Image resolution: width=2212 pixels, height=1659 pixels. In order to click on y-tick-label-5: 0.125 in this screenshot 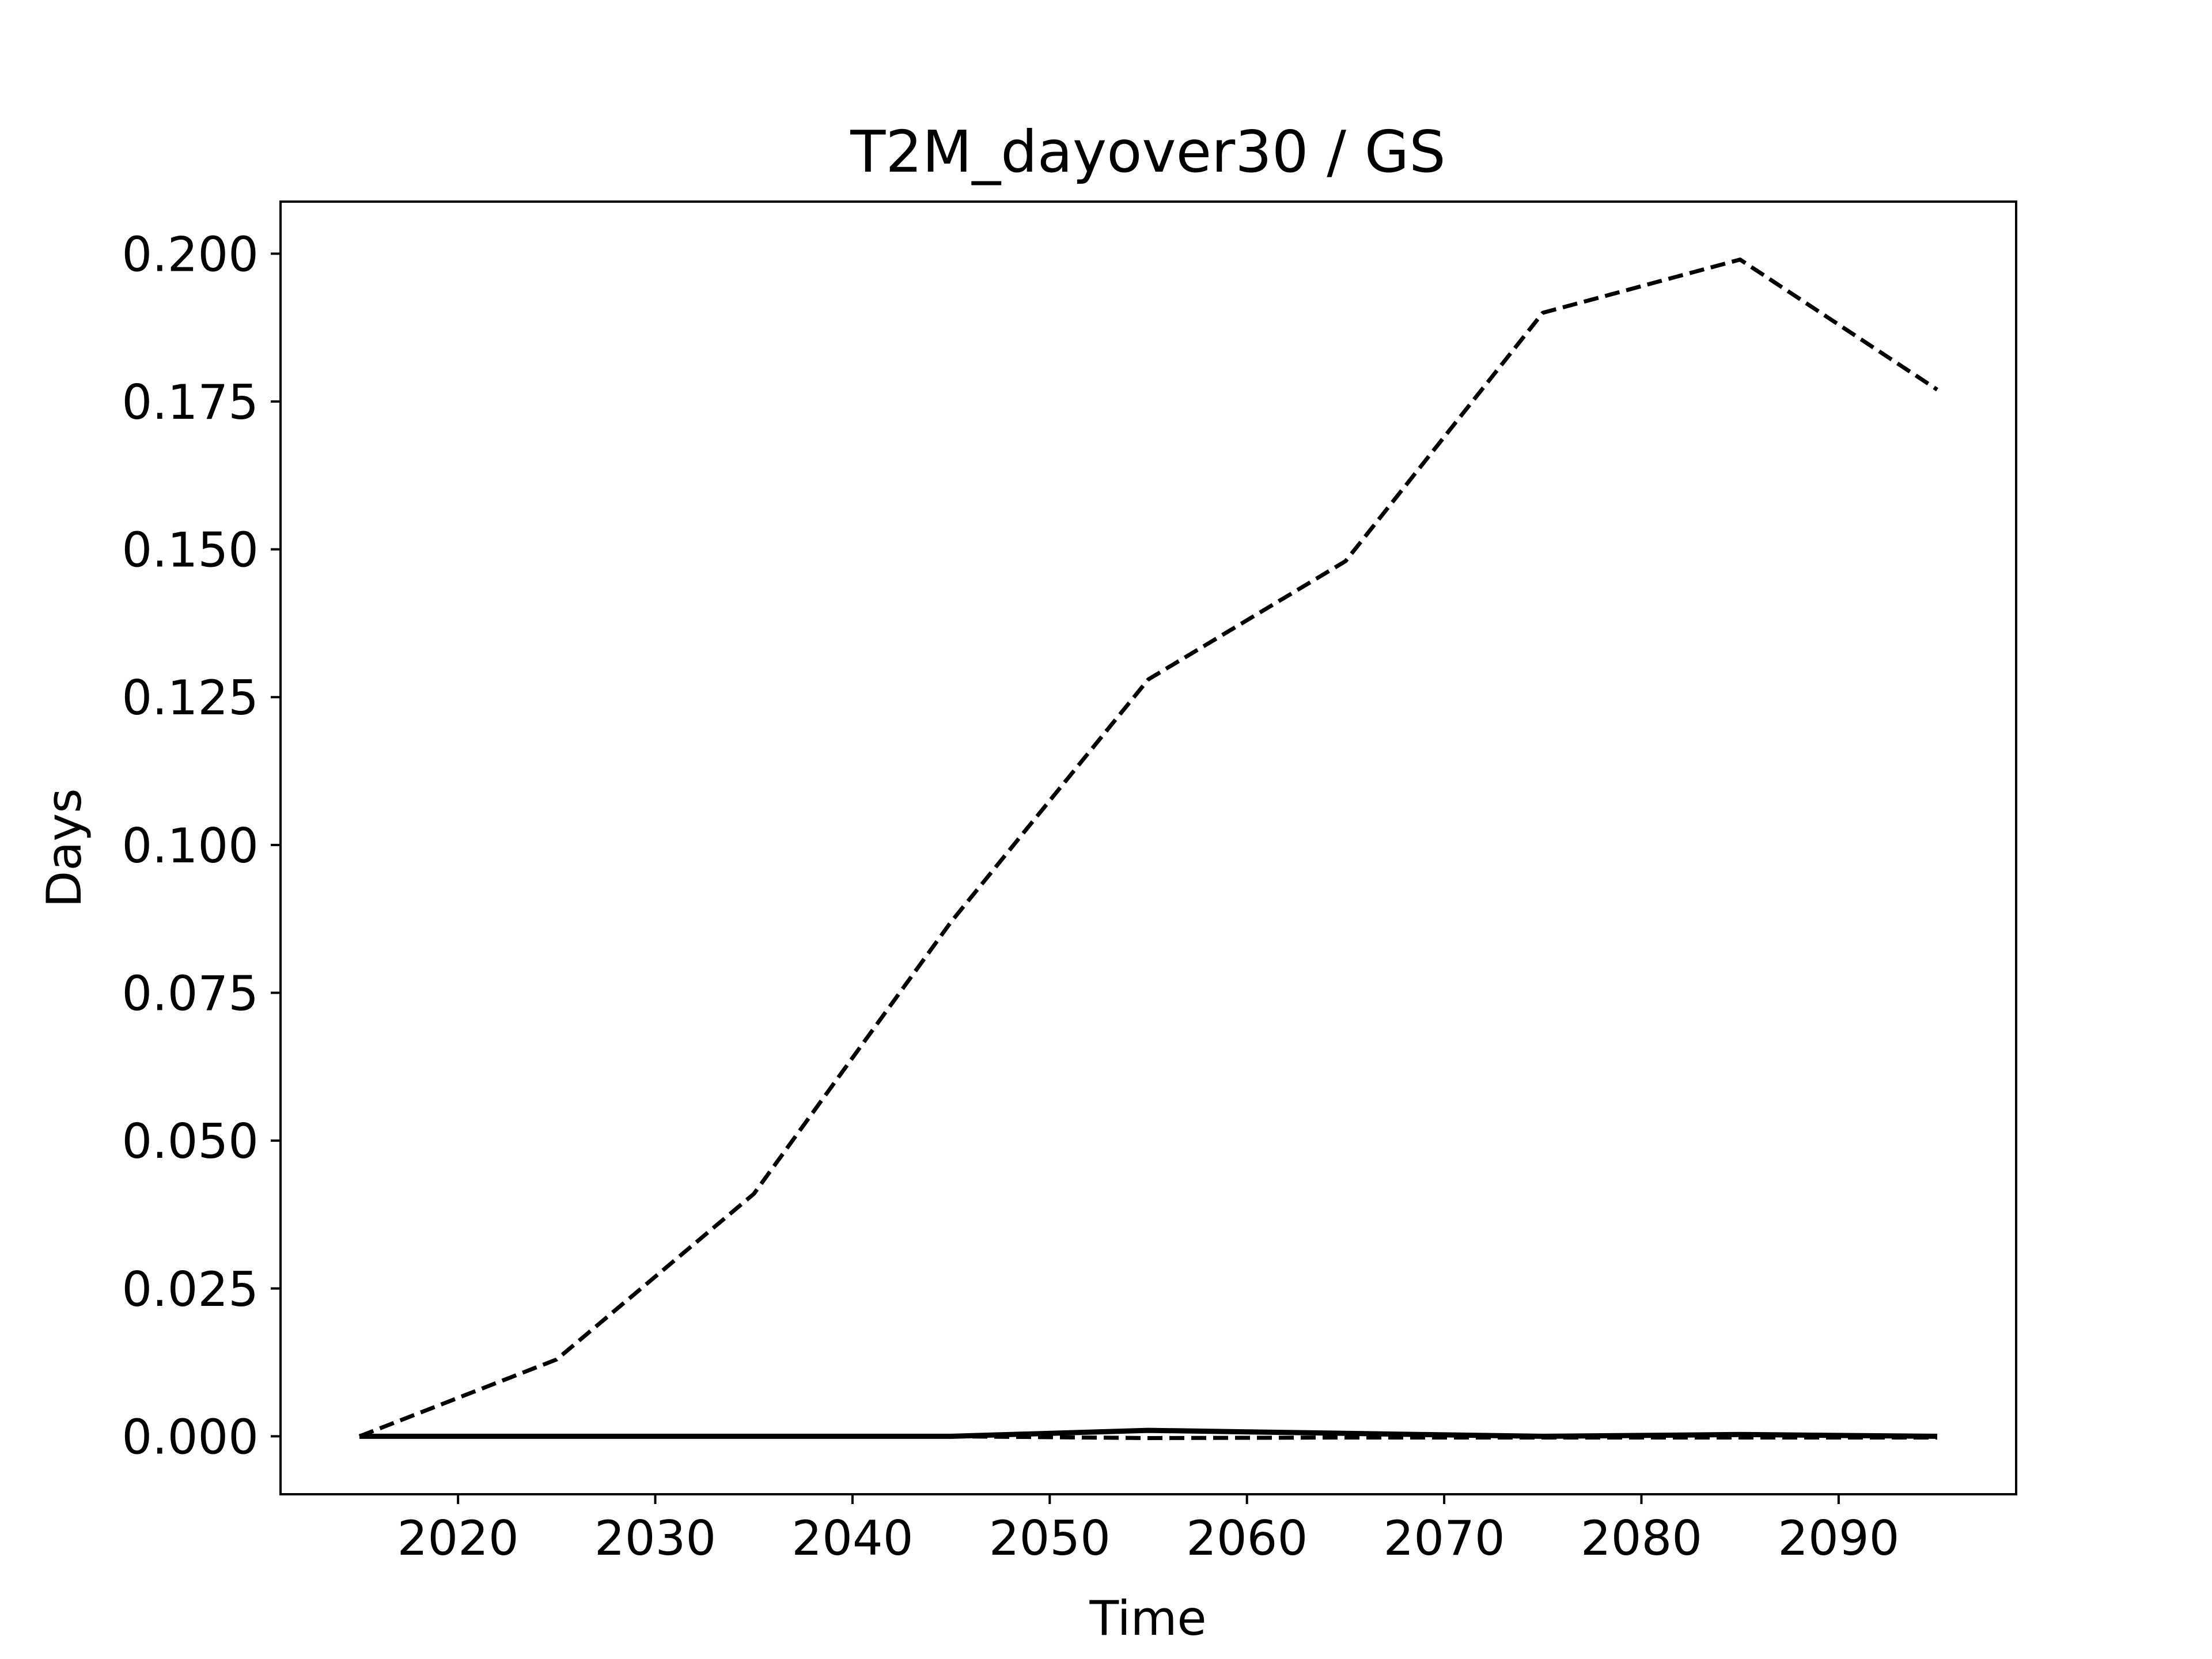, I will do `click(190, 698)`.